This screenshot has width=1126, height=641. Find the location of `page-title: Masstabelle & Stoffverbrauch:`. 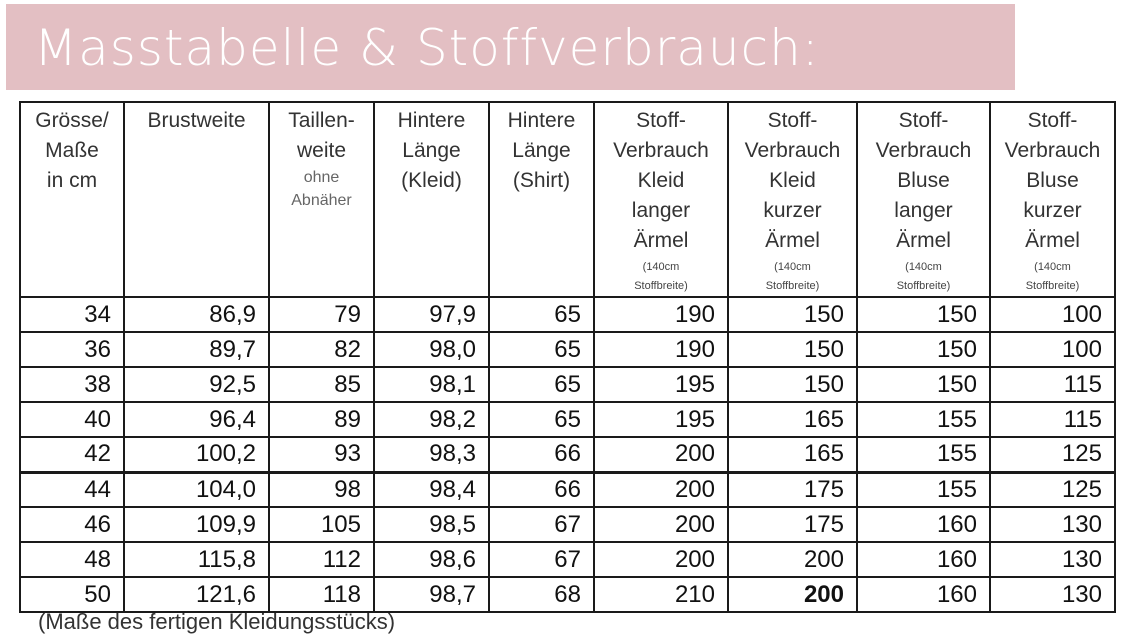

page-title: Masstabelle & Stoffverbrauch: is located at coordinates (427, 48).